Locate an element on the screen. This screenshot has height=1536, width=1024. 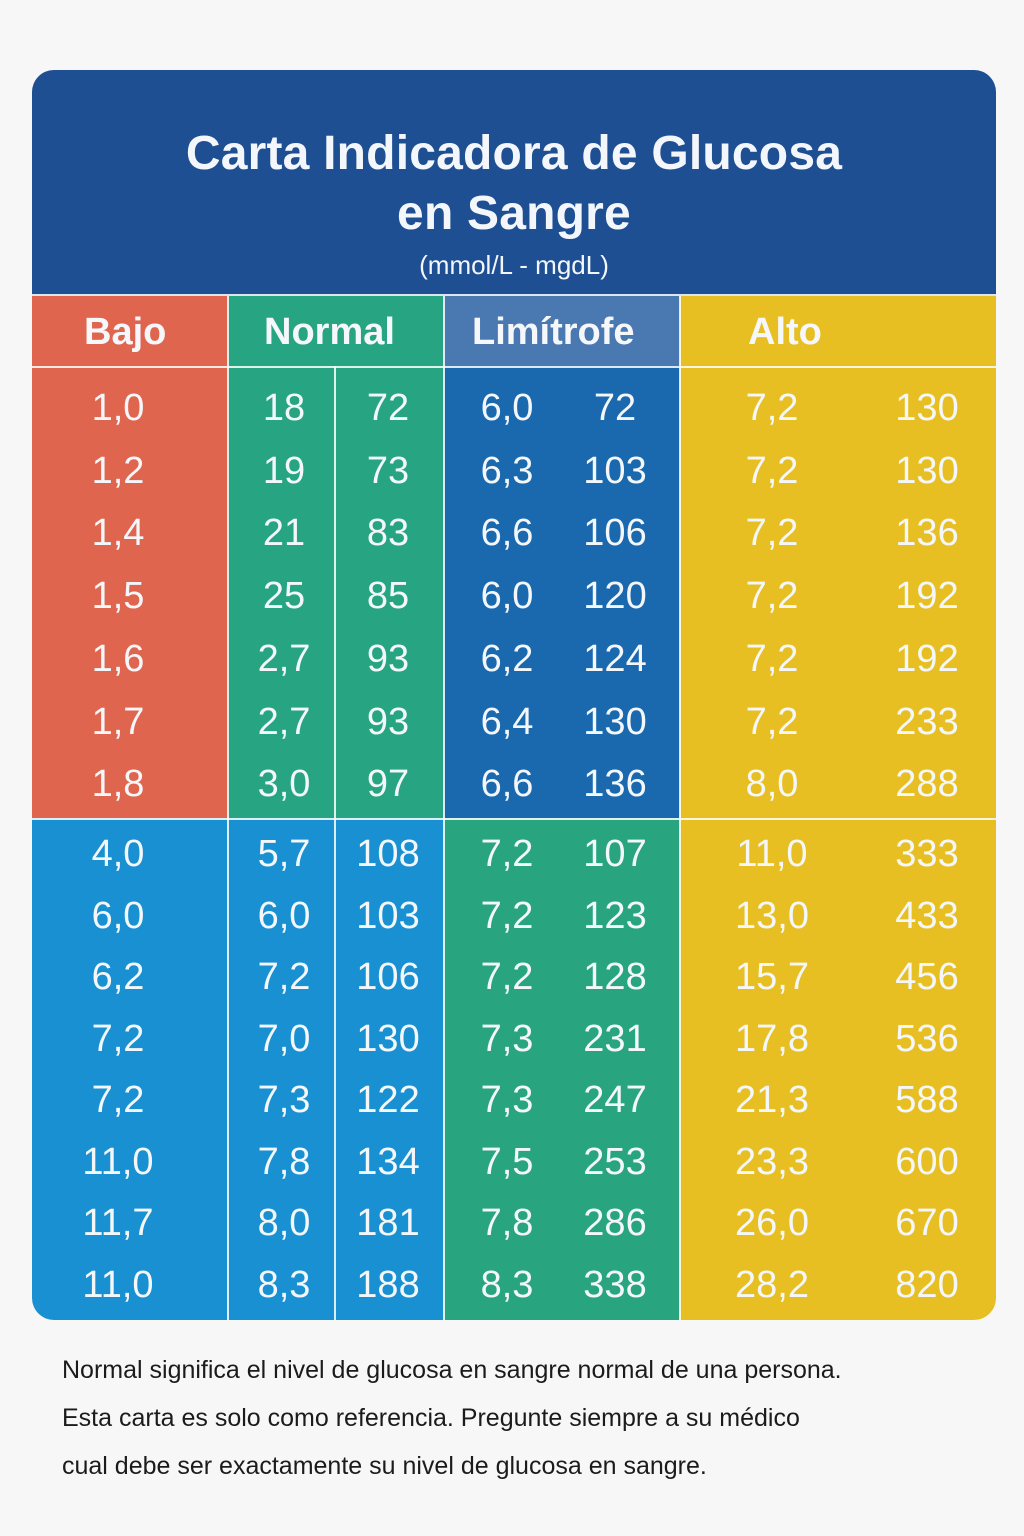
limitrofe-header-bg is located at coordinates (562, 331).